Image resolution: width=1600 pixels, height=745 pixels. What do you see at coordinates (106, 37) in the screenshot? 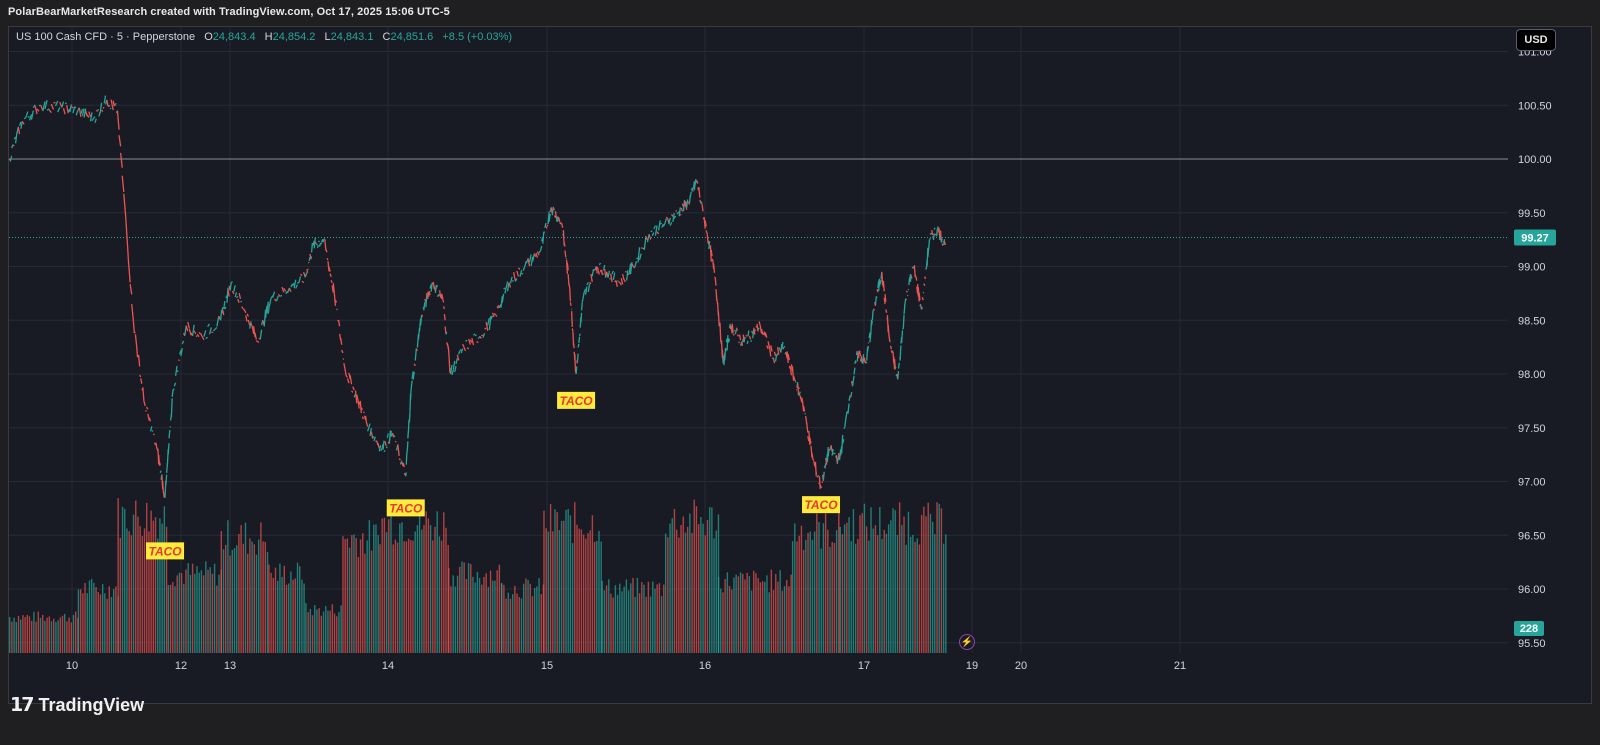
I see `symbol-name: US 100 Cash CFD · 5 · Pepperstone` at bounding box center [106, 37].